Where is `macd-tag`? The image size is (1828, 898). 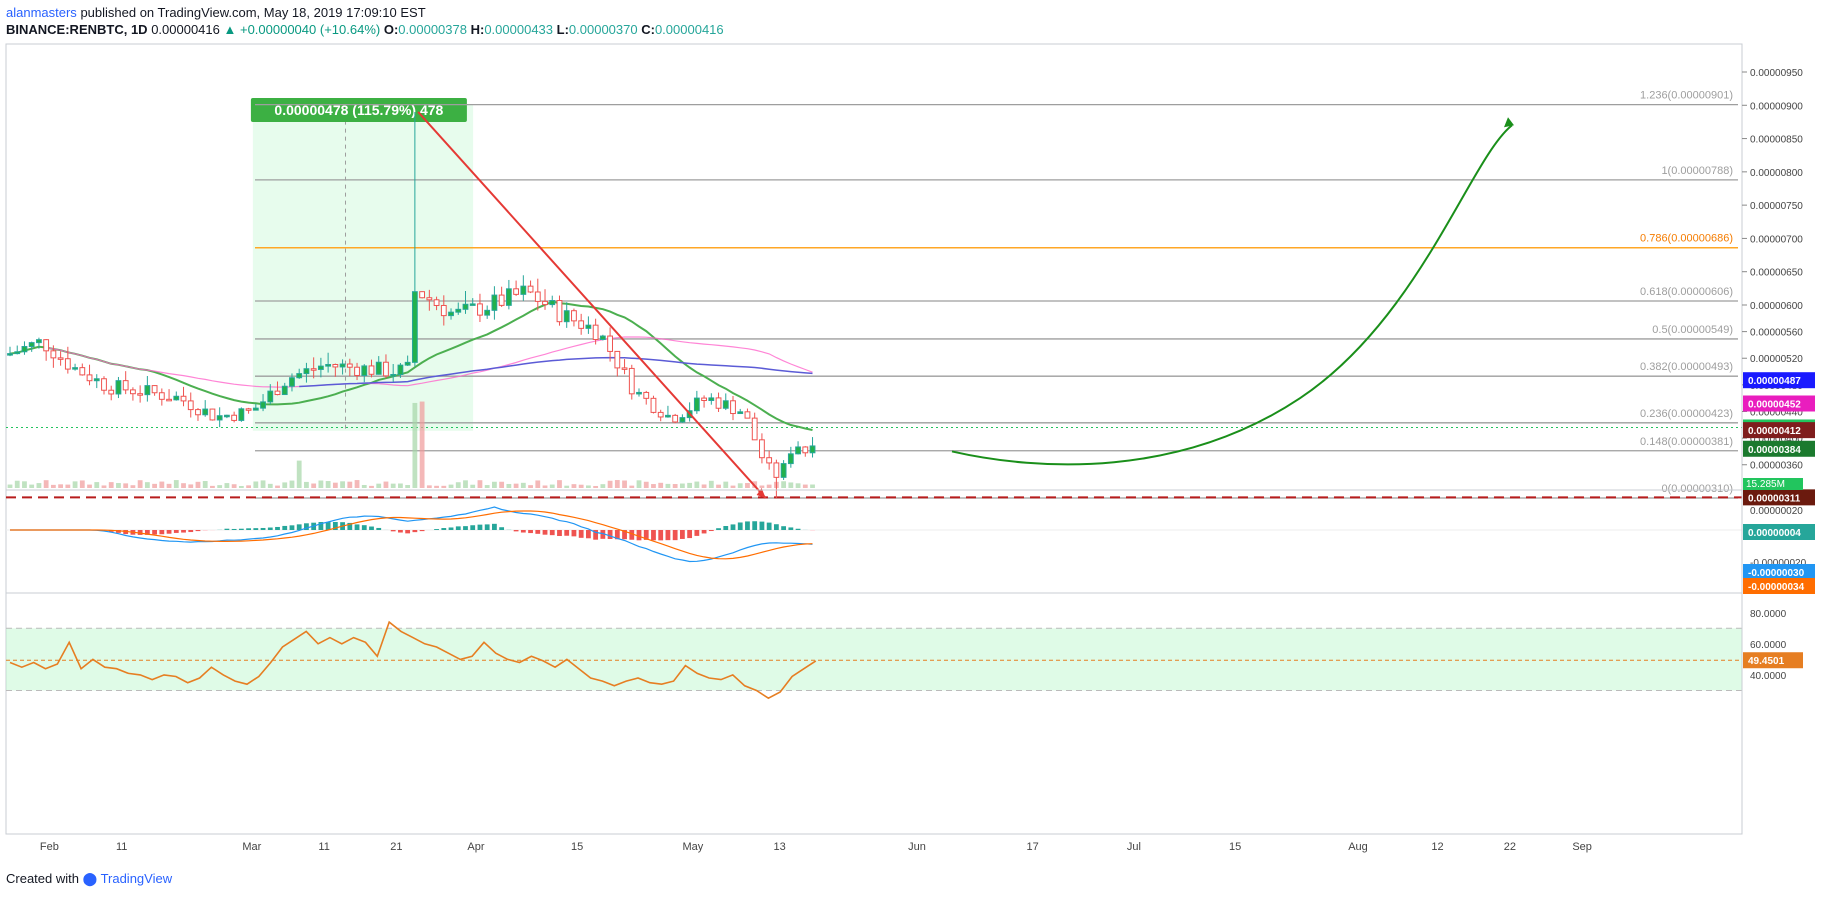
macd-tag is located at coordinates (1779, 586).